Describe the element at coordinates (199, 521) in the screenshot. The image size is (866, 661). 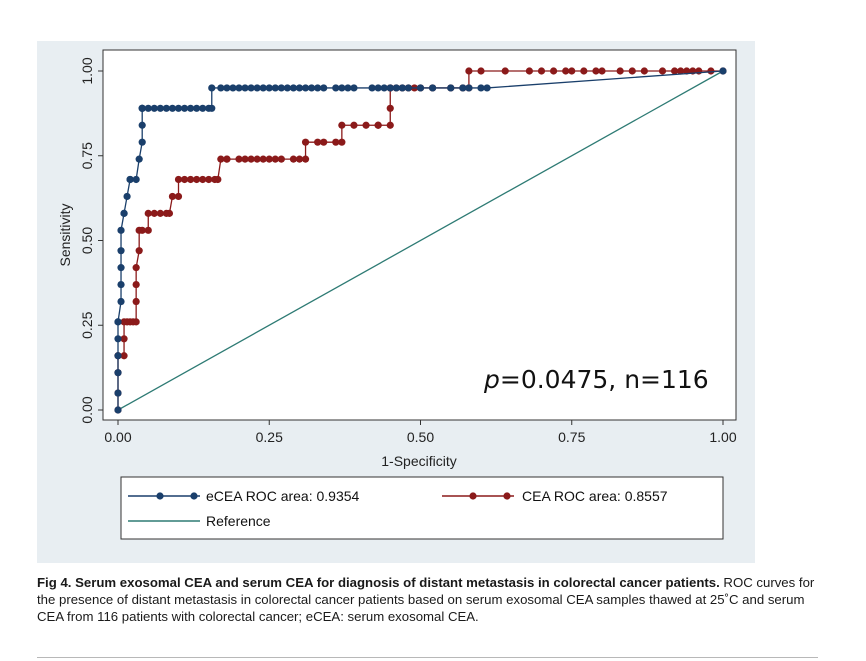
I see `legend-item-reference: Reference` at that location.